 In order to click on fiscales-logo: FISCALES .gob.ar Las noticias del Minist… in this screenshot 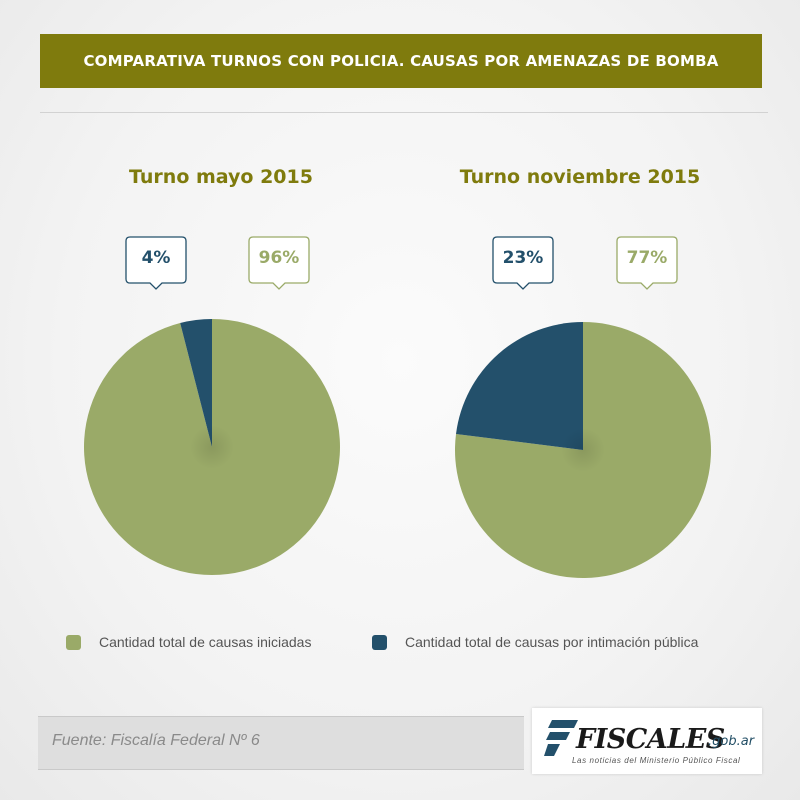, I will do `click(647, 741)`.